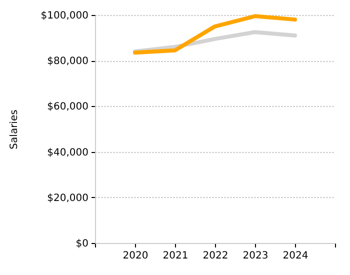 The image size is (350, 275). Describe the element at coordinates (67, 62) in the screenshot. I see `y-tick-label: $80,000` at that location.